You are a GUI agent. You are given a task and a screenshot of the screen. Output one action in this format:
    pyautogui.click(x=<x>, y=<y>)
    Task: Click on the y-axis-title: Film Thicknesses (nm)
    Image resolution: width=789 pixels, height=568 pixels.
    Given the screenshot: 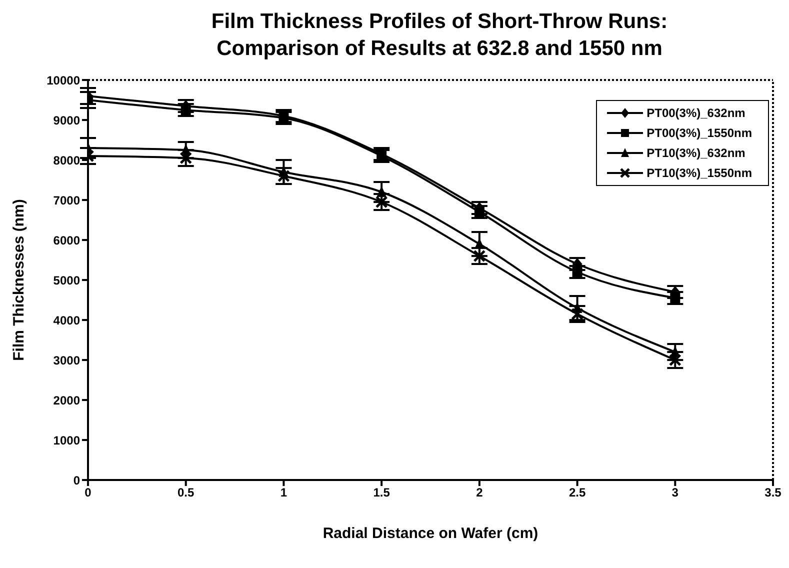 What is the action you would take?
    pyautogui.click(x=19, y=280)
    